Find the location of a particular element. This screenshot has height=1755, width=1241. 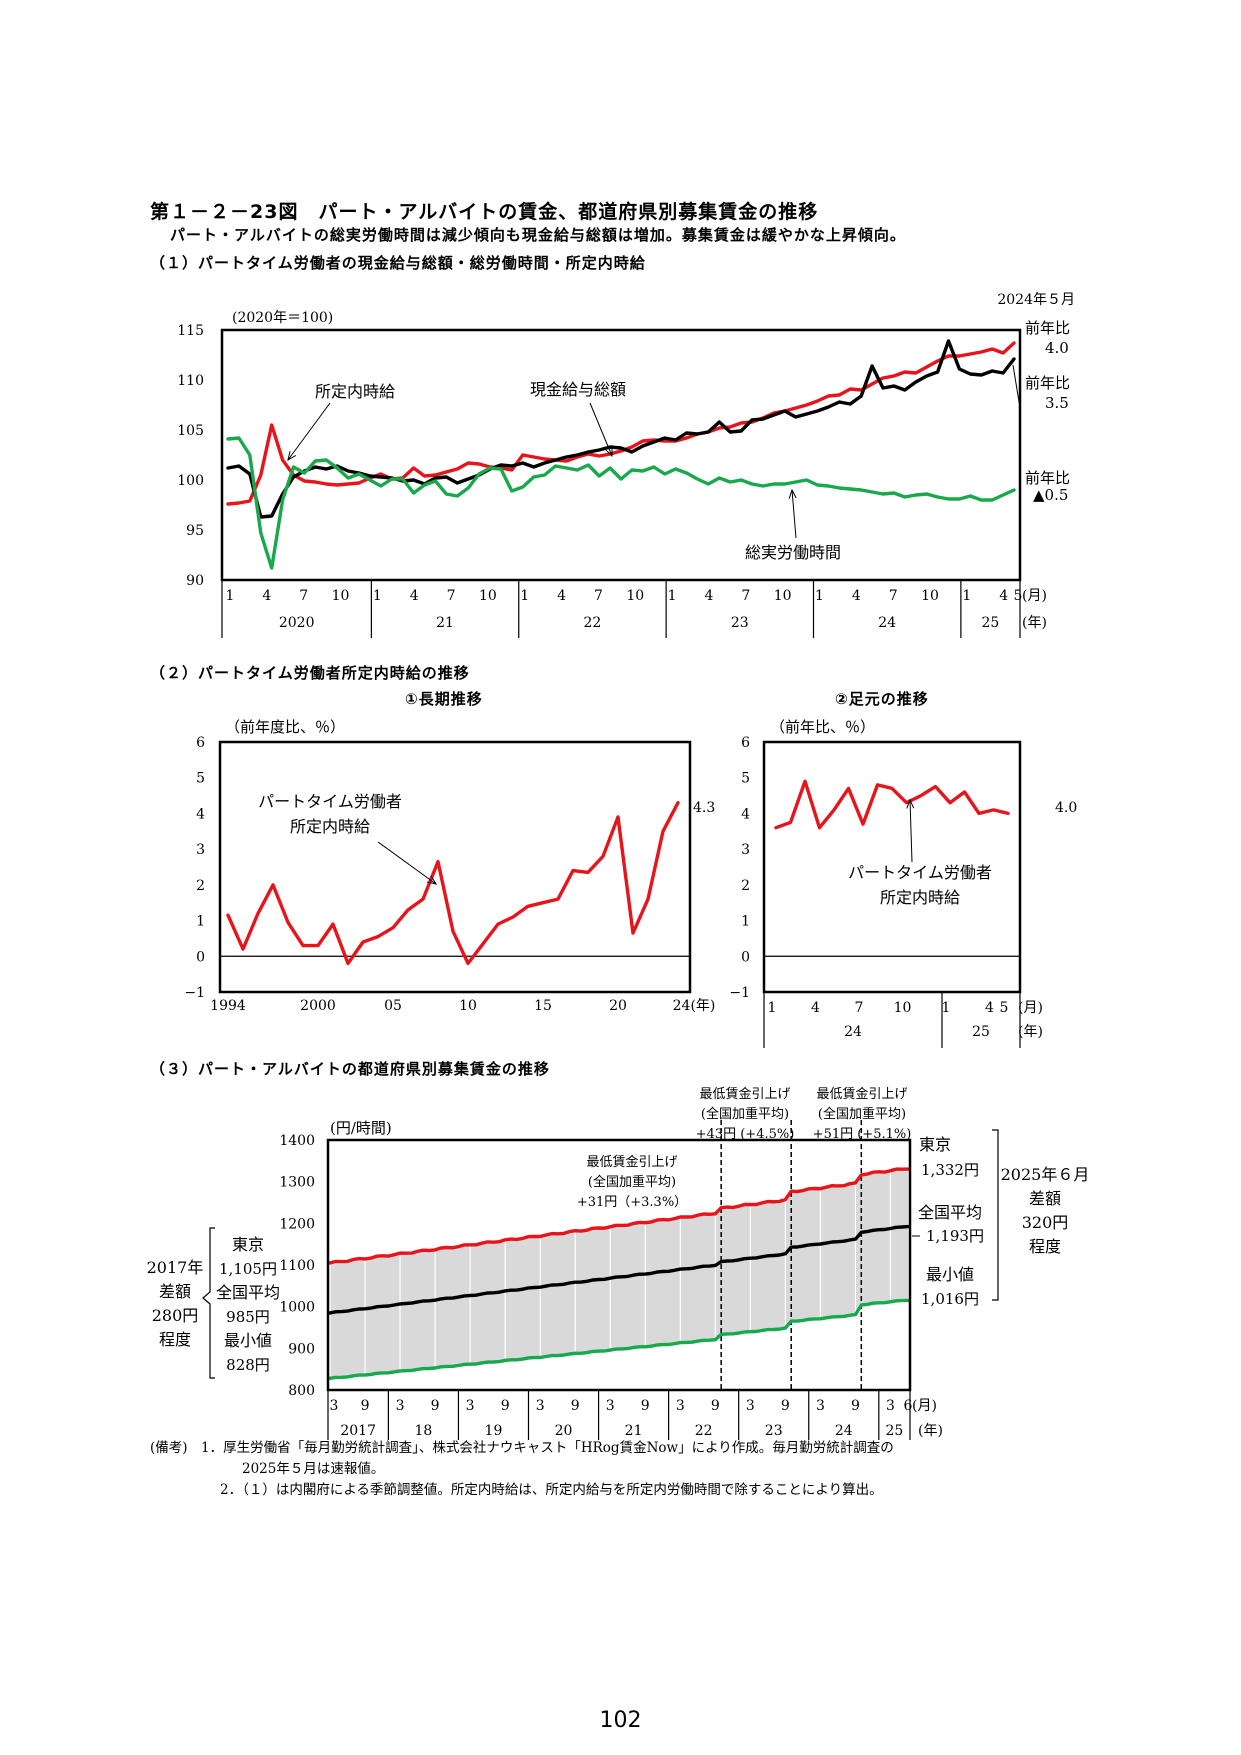

y-tick-label: 800 is located at coordinates (301, 1391).